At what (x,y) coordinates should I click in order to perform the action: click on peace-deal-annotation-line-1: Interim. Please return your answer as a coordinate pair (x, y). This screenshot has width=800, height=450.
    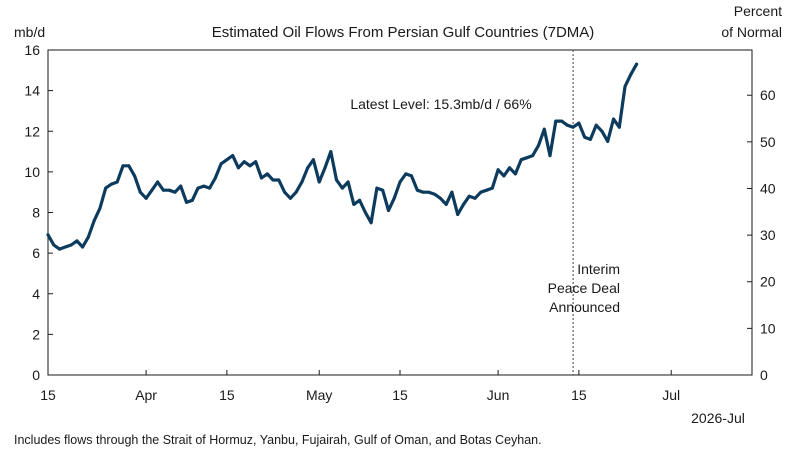
    Looking at the image, I should click on (598, 269).